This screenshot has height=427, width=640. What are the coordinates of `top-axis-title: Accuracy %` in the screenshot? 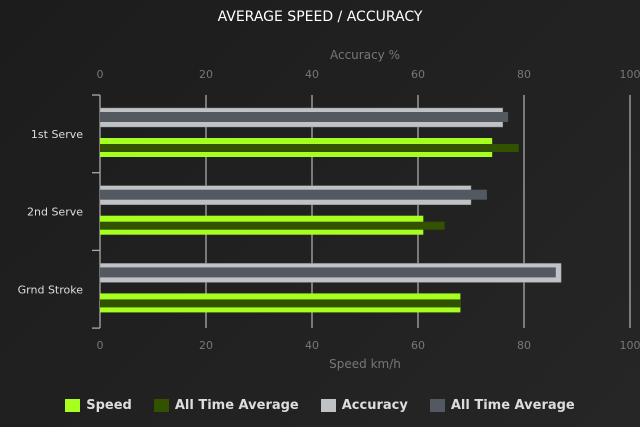 It's located at (365, 55).